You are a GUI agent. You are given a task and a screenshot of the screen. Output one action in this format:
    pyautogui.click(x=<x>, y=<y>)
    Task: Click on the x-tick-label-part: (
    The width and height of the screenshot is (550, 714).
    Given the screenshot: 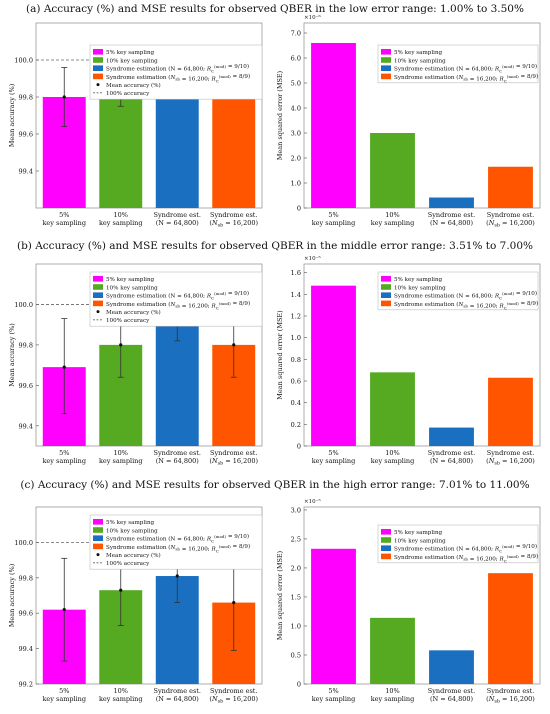 What is the action you would take?
    pyautogui.click(x=487, y=699)
    